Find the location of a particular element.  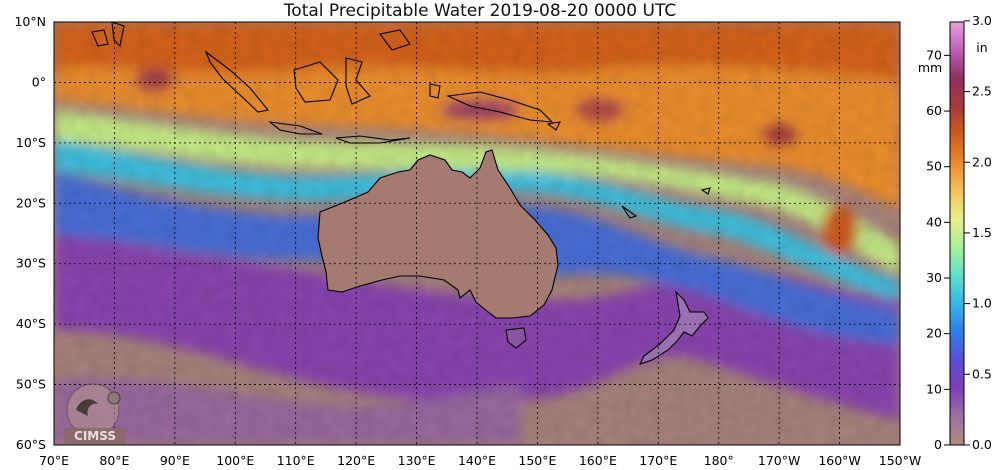

colorbar-in-unit: in is located at coordinates (981, 47).